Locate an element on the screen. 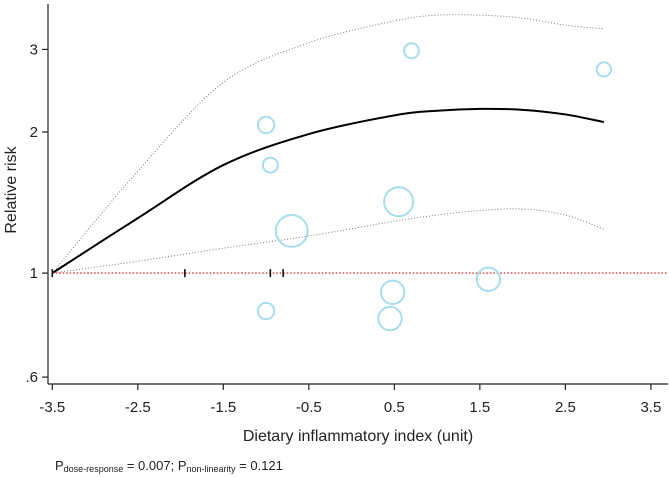 This screenshot has height=477, width=669. y-tick-label: 3 is located at coordinates (34, 49).